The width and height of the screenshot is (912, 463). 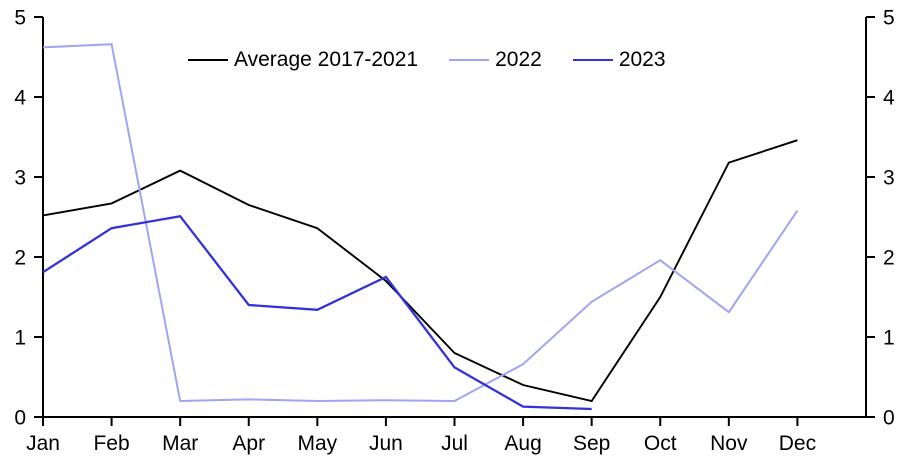 I want to click on y-axis-label-right: 0, so click(x=889, y=418).